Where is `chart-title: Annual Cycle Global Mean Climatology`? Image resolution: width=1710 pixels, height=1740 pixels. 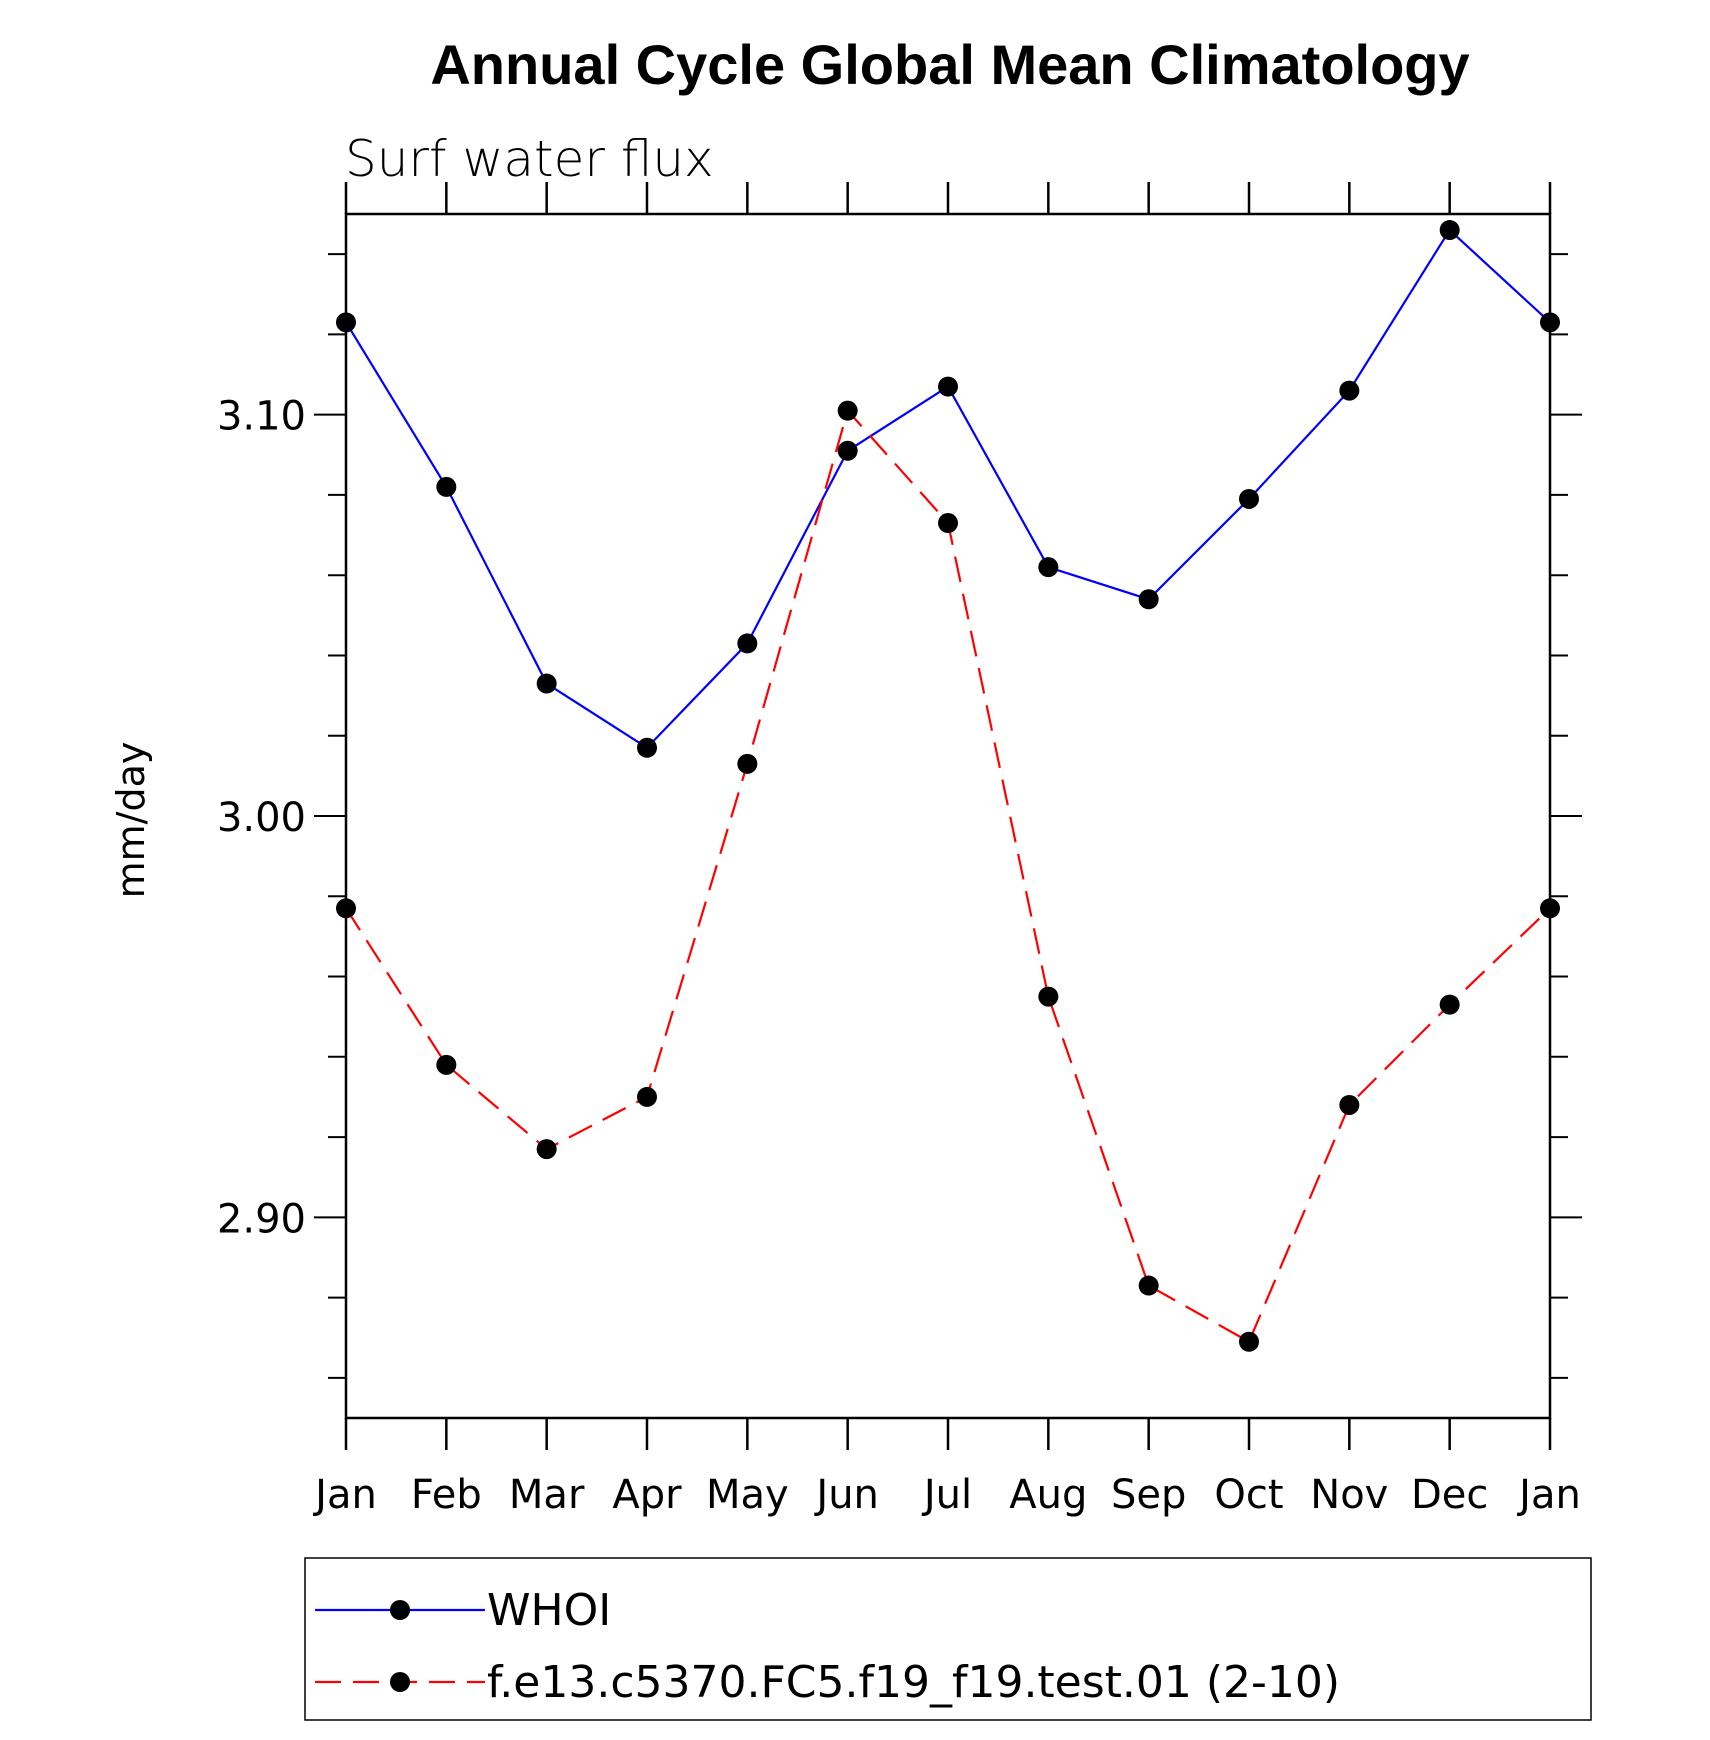 chart-title: Annual Cycle Global Mean Climatology is located at coordinates (949, 64).